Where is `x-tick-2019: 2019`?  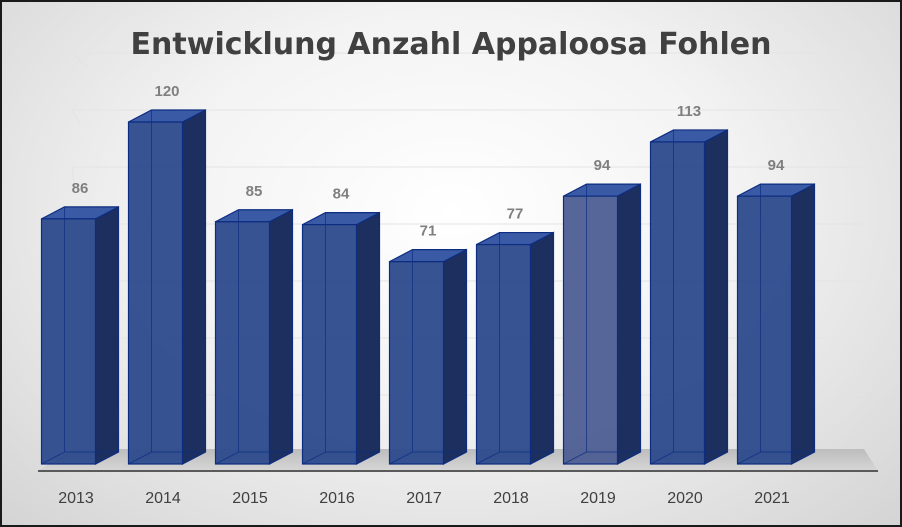
x-tick-2019: 2019 is located at coordinates (598, 498).